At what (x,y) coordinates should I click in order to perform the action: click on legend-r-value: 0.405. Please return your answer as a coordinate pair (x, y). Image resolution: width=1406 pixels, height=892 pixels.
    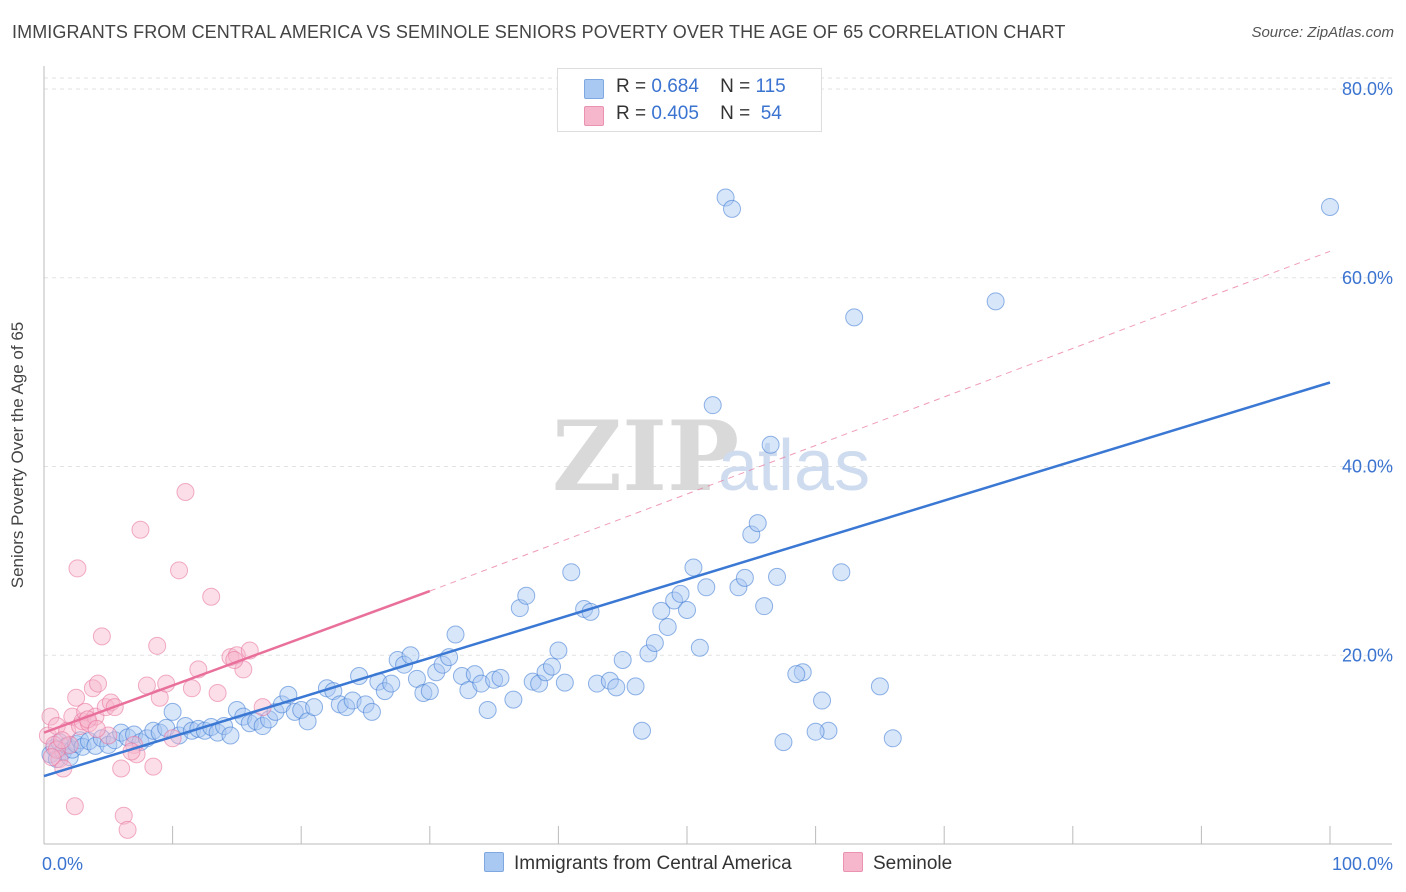
    Looking at the image, I should click on (675, 113).